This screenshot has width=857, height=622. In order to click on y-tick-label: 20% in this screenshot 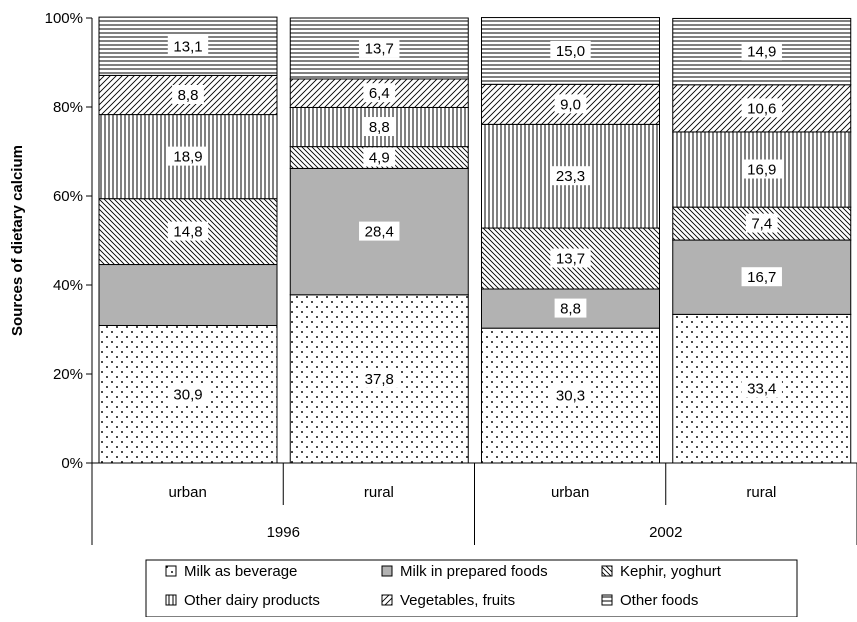, I will do `click(68, 374)`.